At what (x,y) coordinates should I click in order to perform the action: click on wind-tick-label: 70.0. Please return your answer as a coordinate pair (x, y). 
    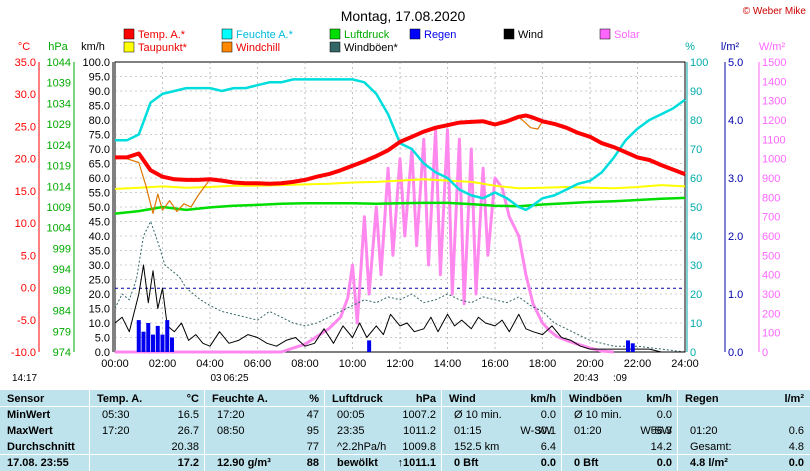
    Looking at the image, I should click on (99, 150).